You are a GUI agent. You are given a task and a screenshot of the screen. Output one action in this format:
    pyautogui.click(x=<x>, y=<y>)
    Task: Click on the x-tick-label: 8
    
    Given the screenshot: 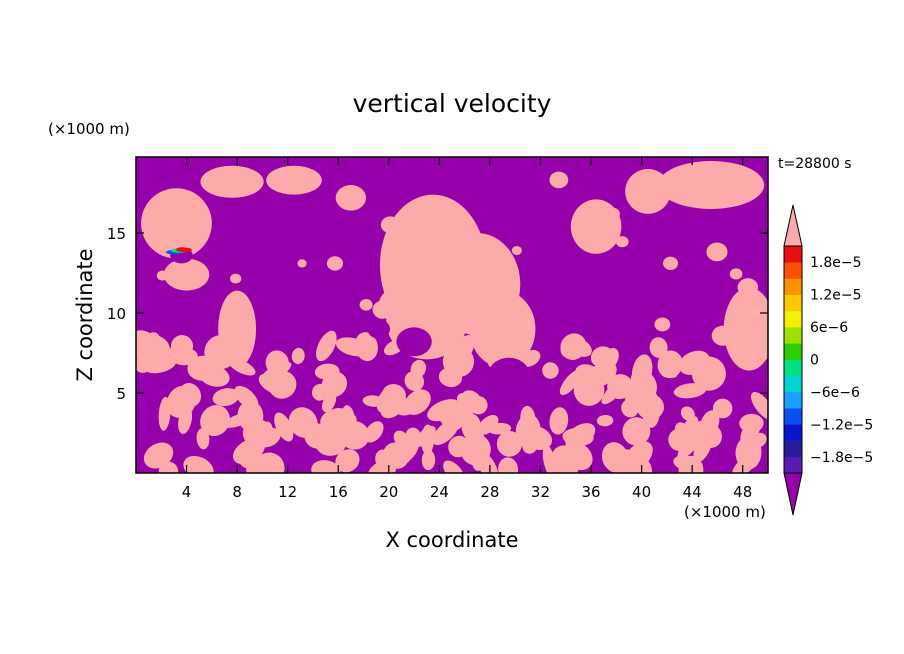 What is the action you would take?
    pyautogui.click(x=237, y=492)
    